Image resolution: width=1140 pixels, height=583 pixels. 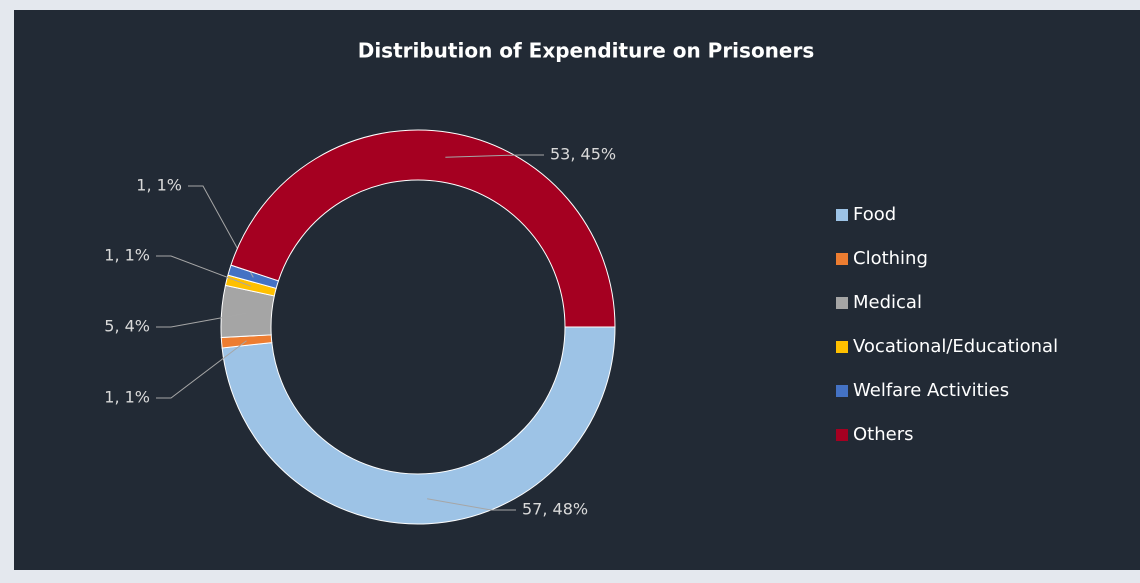 I want to click on data-label: 5, 4%, so click(x=127, y=326).